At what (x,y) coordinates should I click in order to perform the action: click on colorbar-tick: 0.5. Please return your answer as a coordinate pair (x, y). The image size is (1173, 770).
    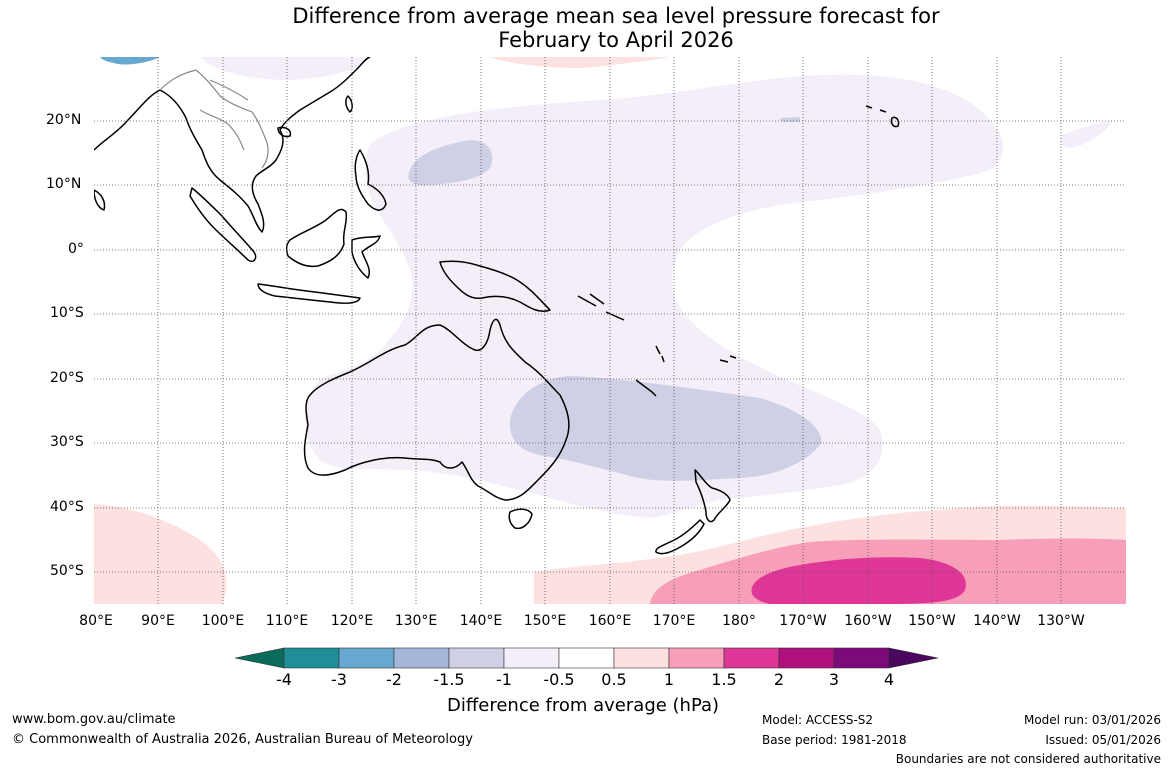
    Looking at the image, I should click on (614, 679).